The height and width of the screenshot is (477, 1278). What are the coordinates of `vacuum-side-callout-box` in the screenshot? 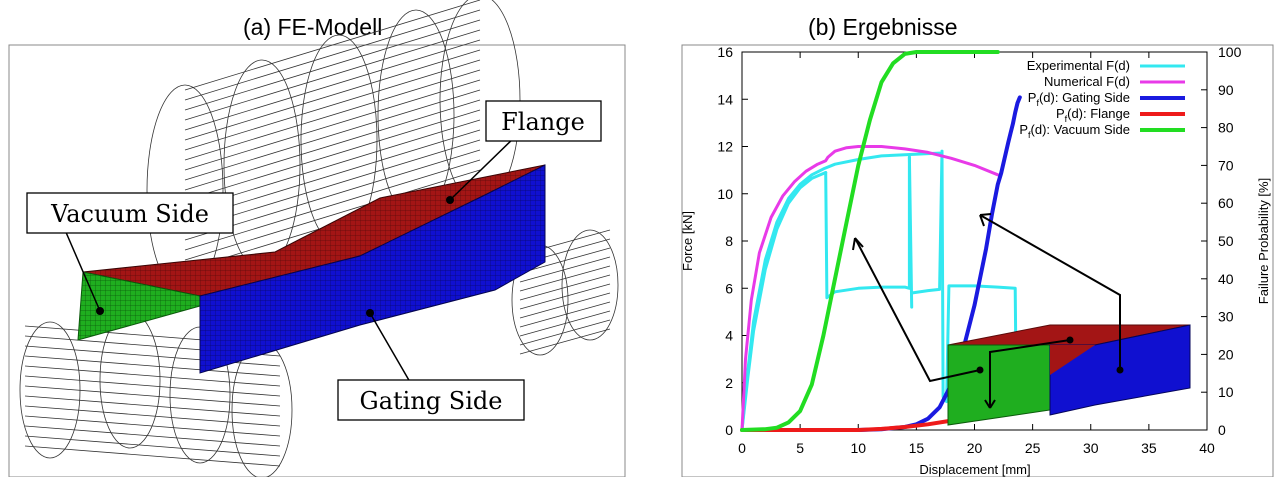 It's located at (130, 213).